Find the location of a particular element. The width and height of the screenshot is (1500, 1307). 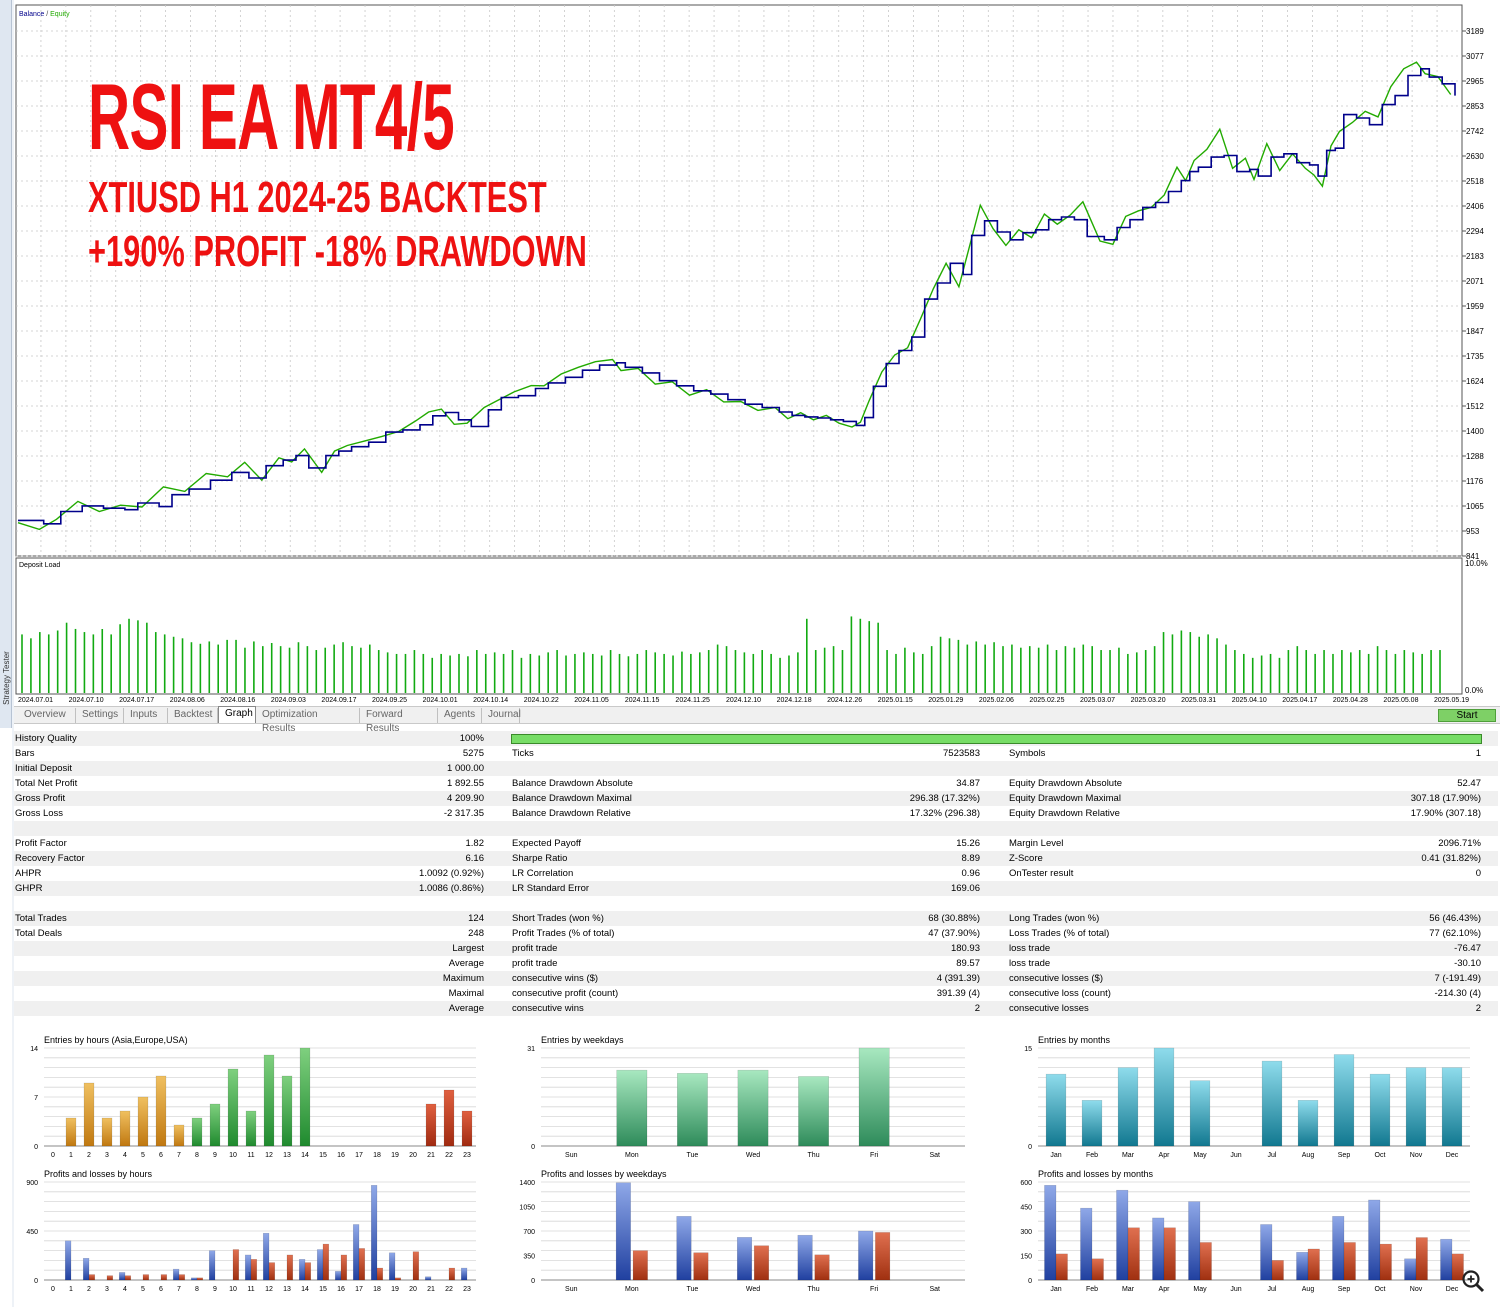

report-value: 1 892.55 is located at coordinates (465, 783).